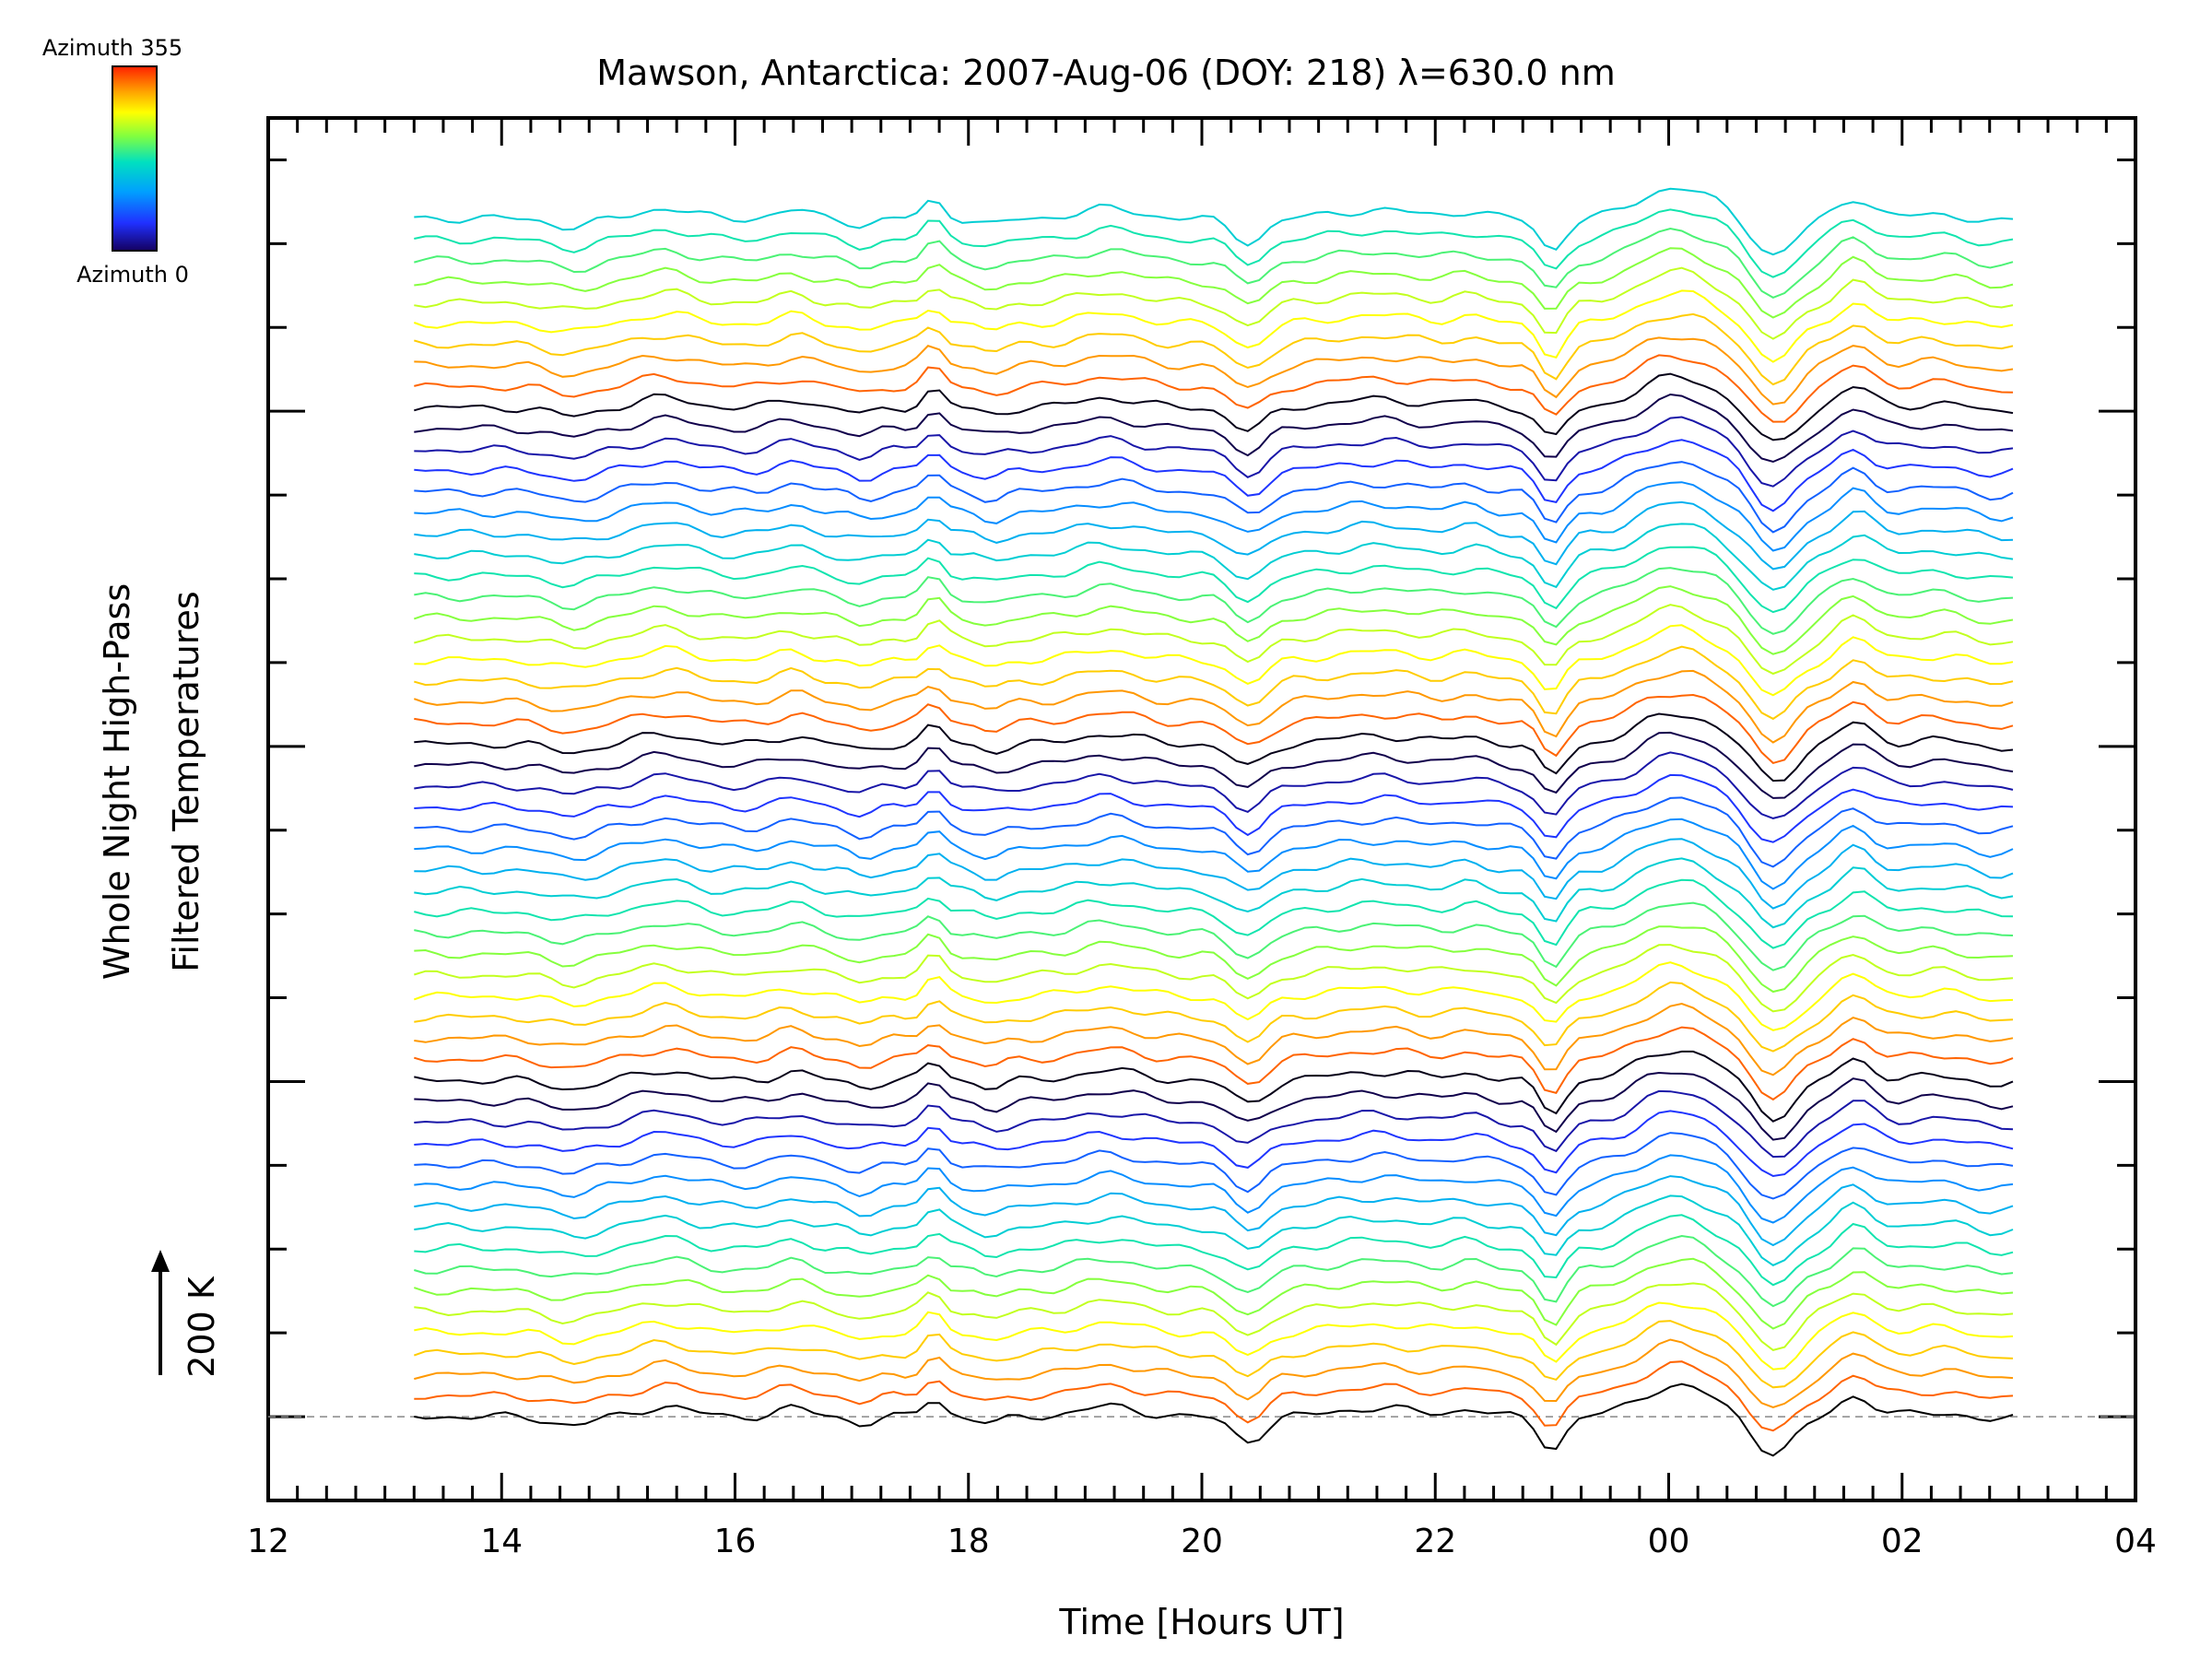  What do you see at coordinates (132, 275) in the screenshot?
I see `colorbar-bottom-label: Azimuth 0` at bounding box center [132, 275].